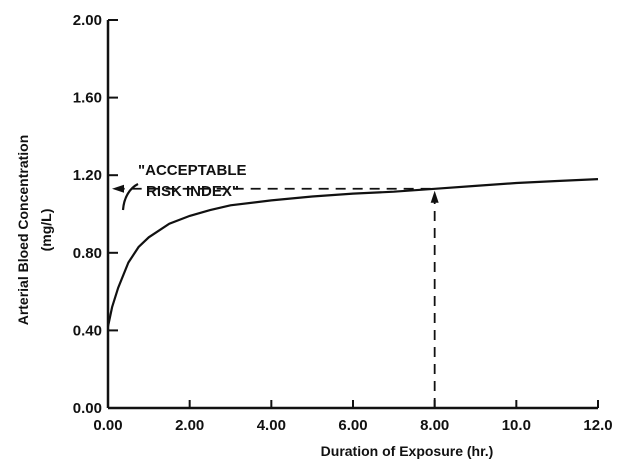 This screenshot has height=465, width=627. Describe the element at coordinates (407, 451) in the screenshot. I see `x-axis-title: Duration of Exposure (hr.)` at that location.